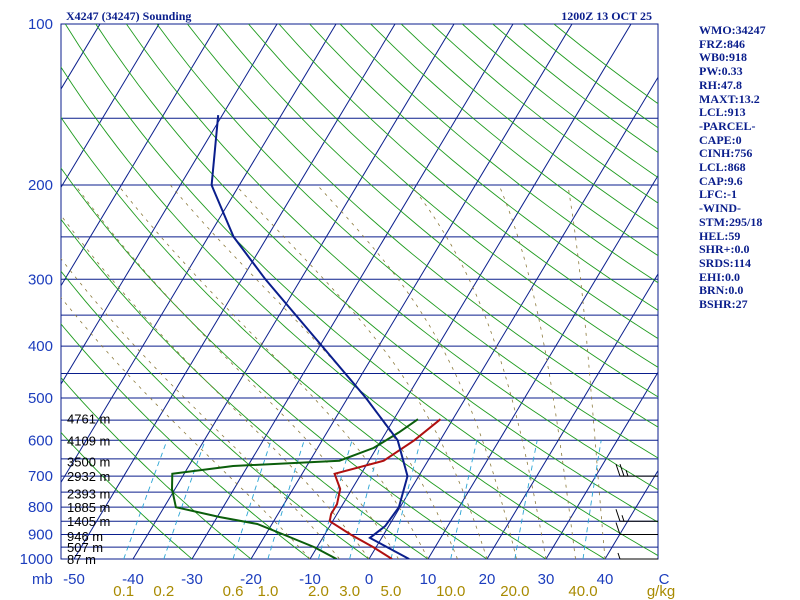 The width and height of the screenshot is (800, 600). What do you see at coordinates (721, 290) in the screenshot?
I see `stat-row: BRN:0.0` at bounding box center [721, 290].